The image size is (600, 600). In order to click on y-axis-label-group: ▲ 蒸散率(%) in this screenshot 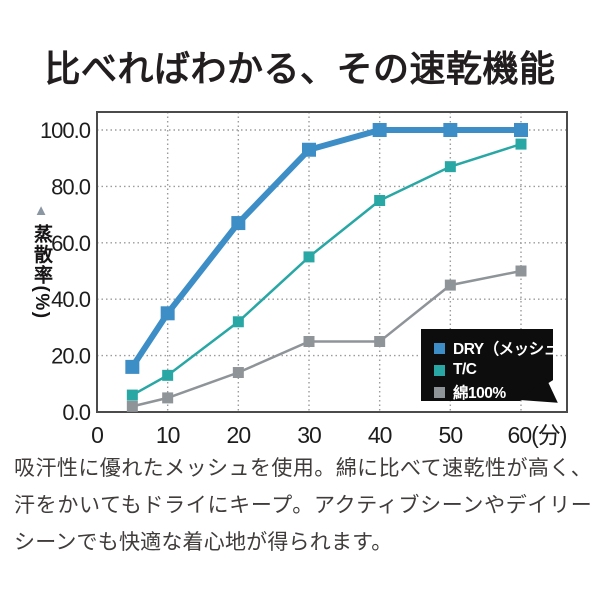, I will do `click(41, 261)`.